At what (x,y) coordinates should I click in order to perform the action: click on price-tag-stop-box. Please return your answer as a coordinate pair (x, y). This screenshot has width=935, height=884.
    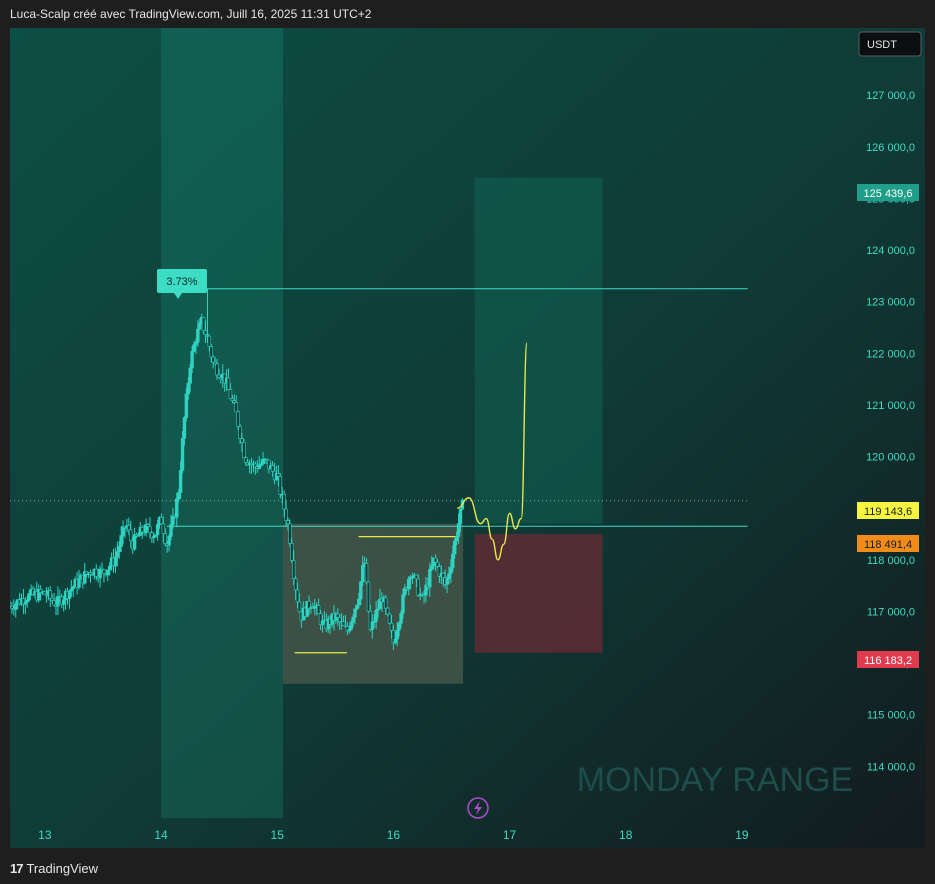
    Looking at the image, I should click on (888, 659).